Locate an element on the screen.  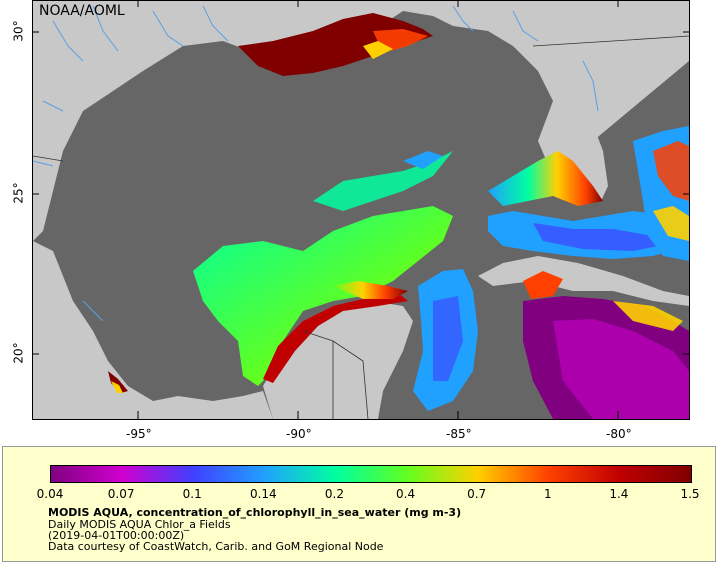
chl-louisiana-shelf is located at coordinates (335, 44).